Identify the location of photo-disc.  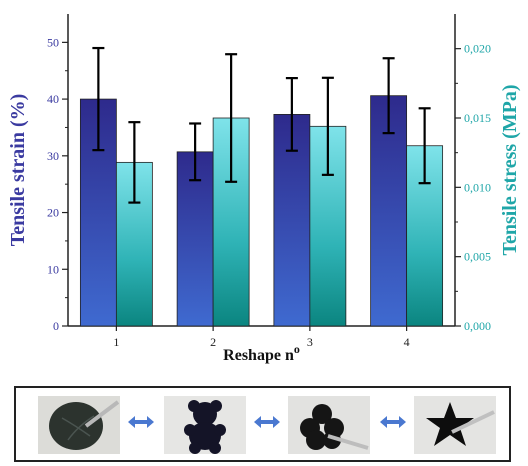
(79, 425).